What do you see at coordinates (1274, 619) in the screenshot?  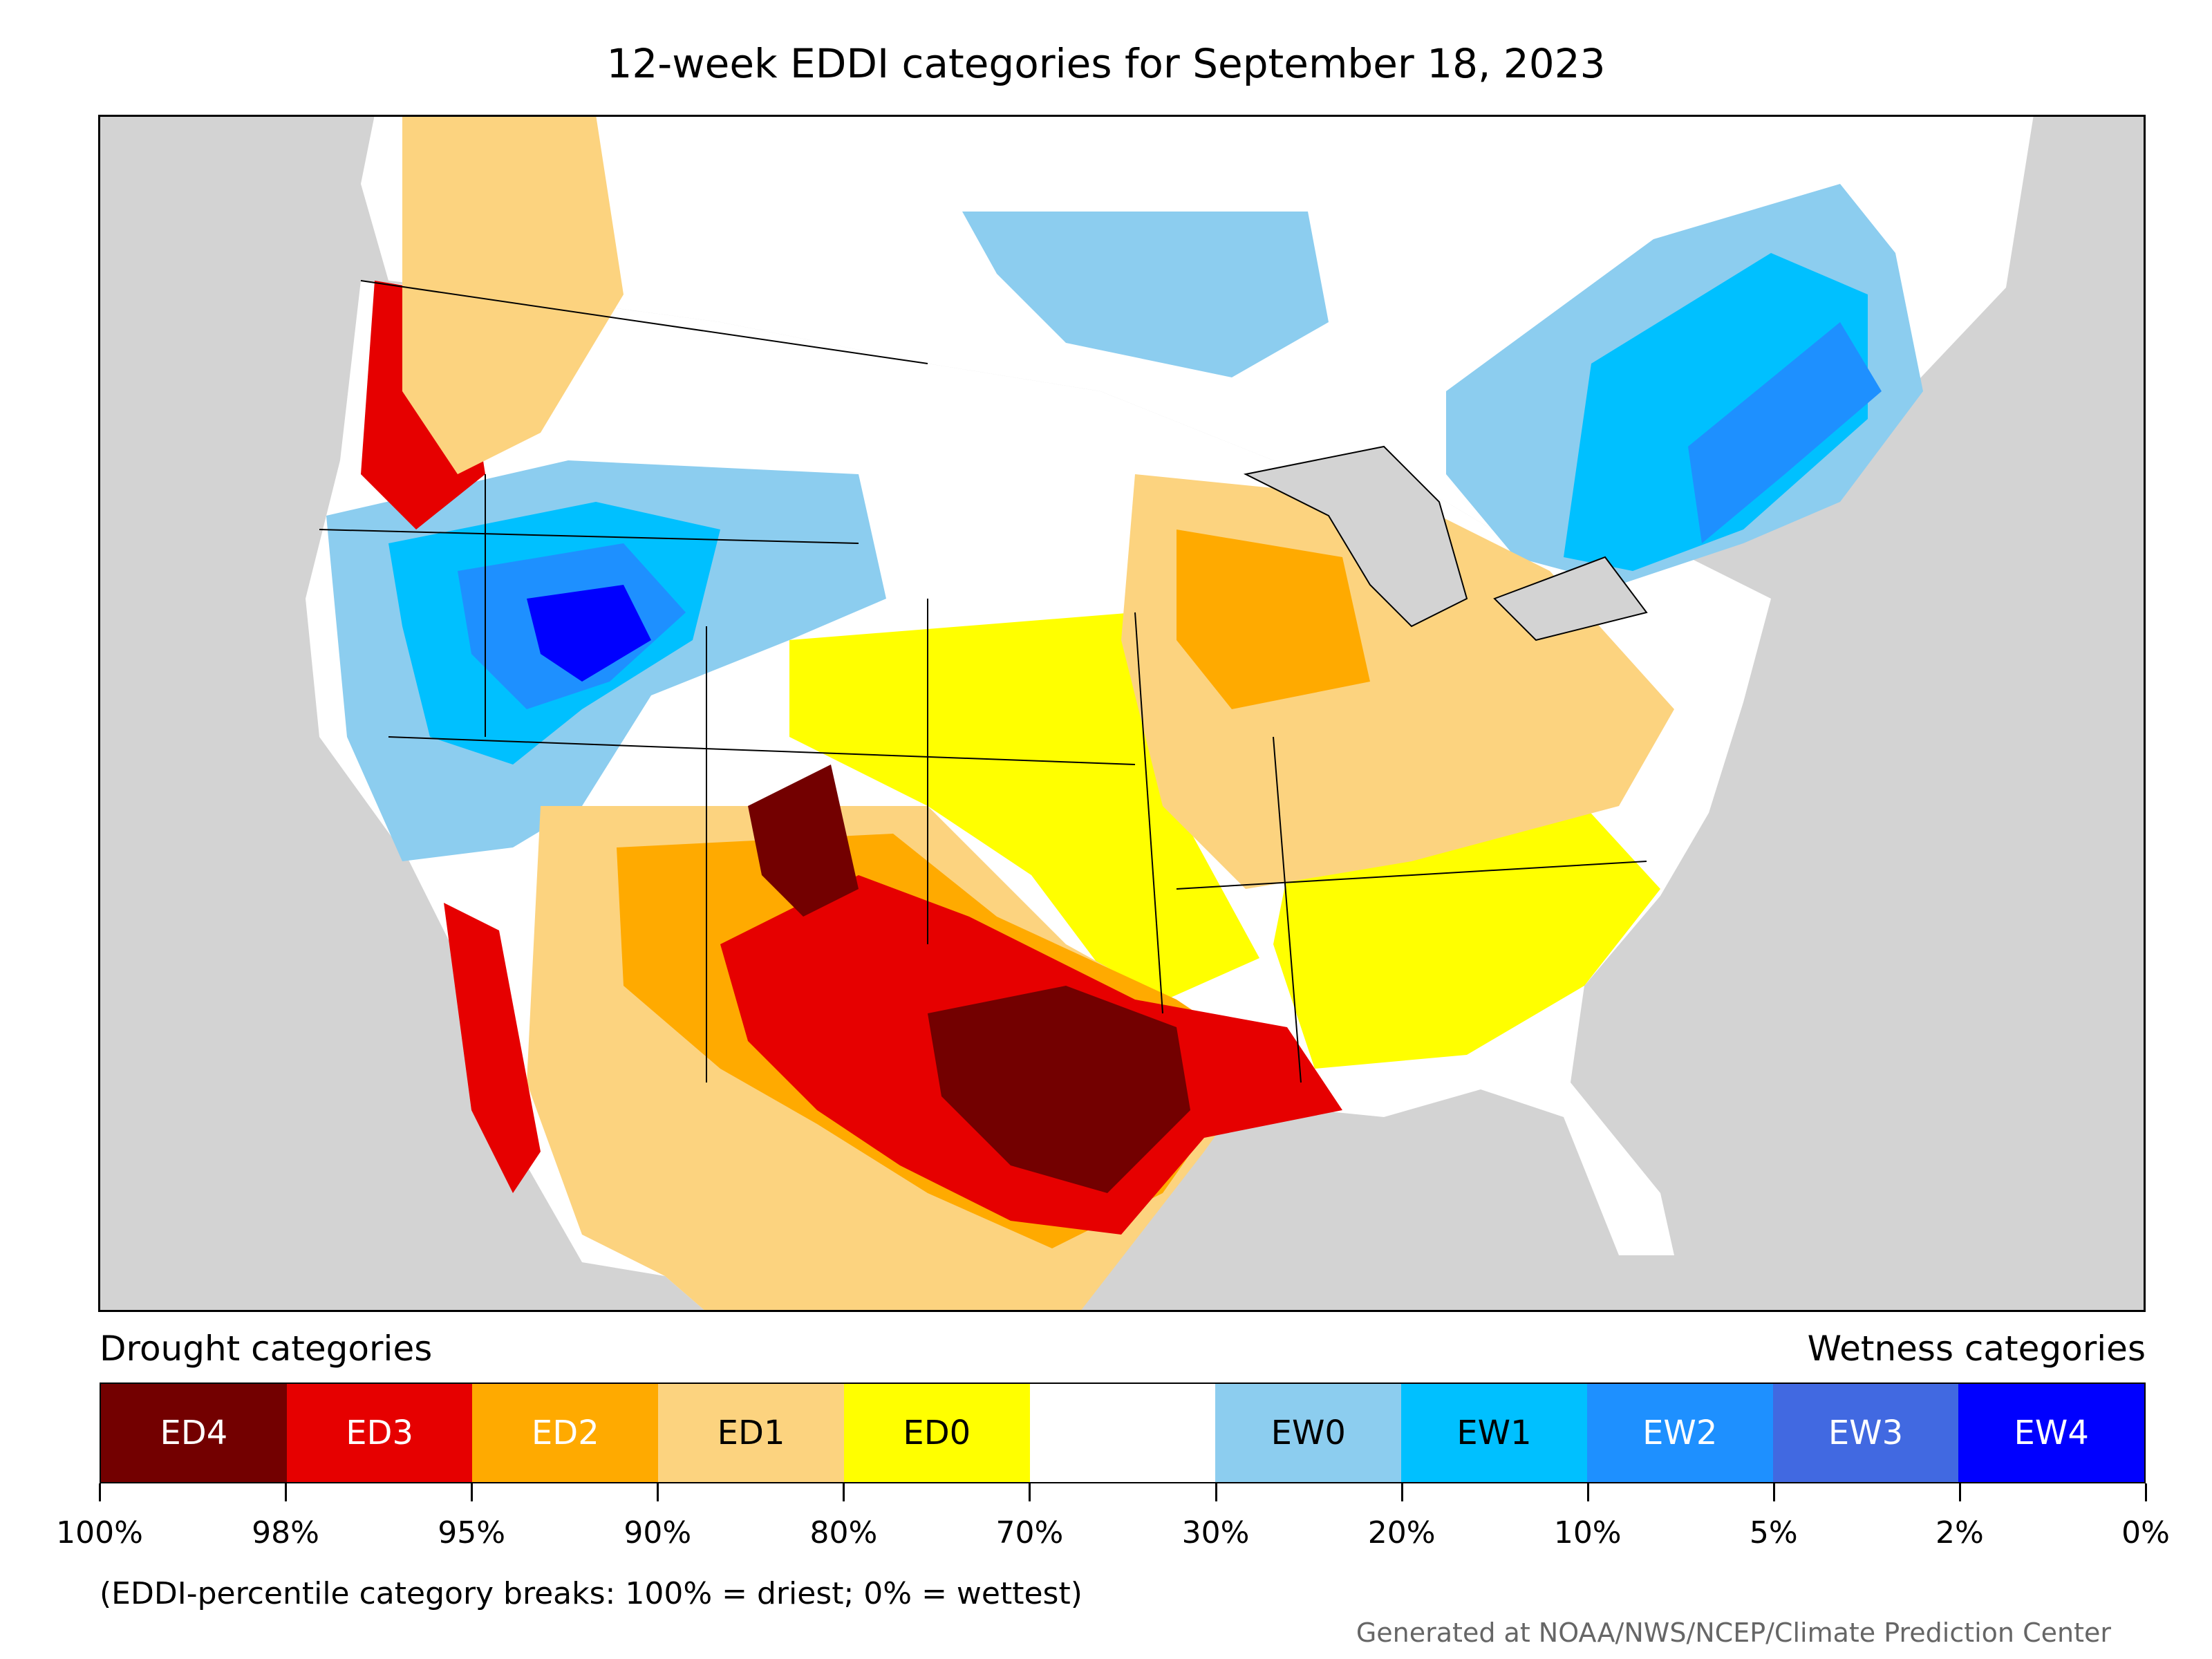 I see `drought-ed2-iowa` at bounding box center [1274, 619].